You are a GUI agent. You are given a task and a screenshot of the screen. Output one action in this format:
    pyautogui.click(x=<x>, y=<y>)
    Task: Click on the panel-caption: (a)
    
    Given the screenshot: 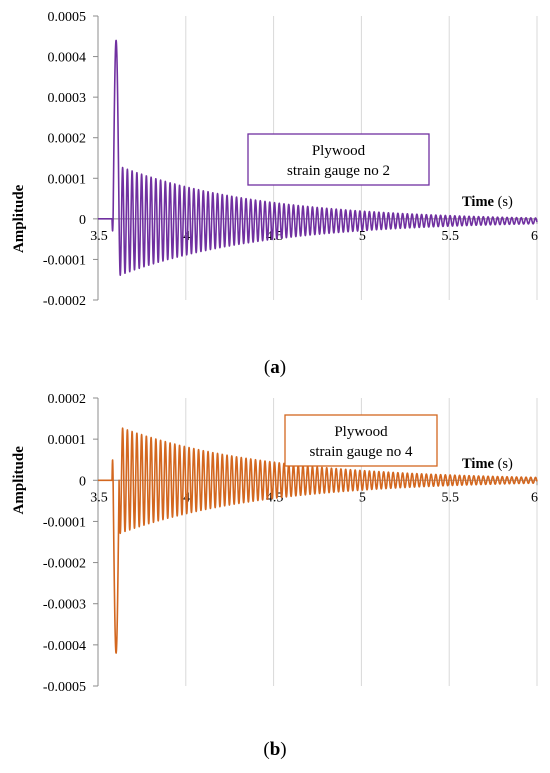 What is the action you would take?
    pyautogui.click(x=275, y=367)
    